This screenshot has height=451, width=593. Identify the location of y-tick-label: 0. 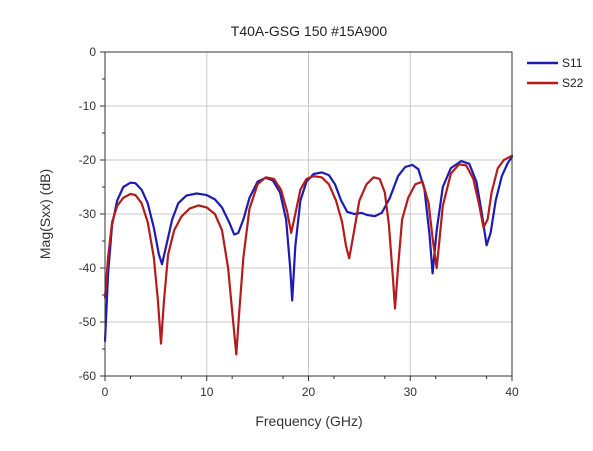
(92, 52).